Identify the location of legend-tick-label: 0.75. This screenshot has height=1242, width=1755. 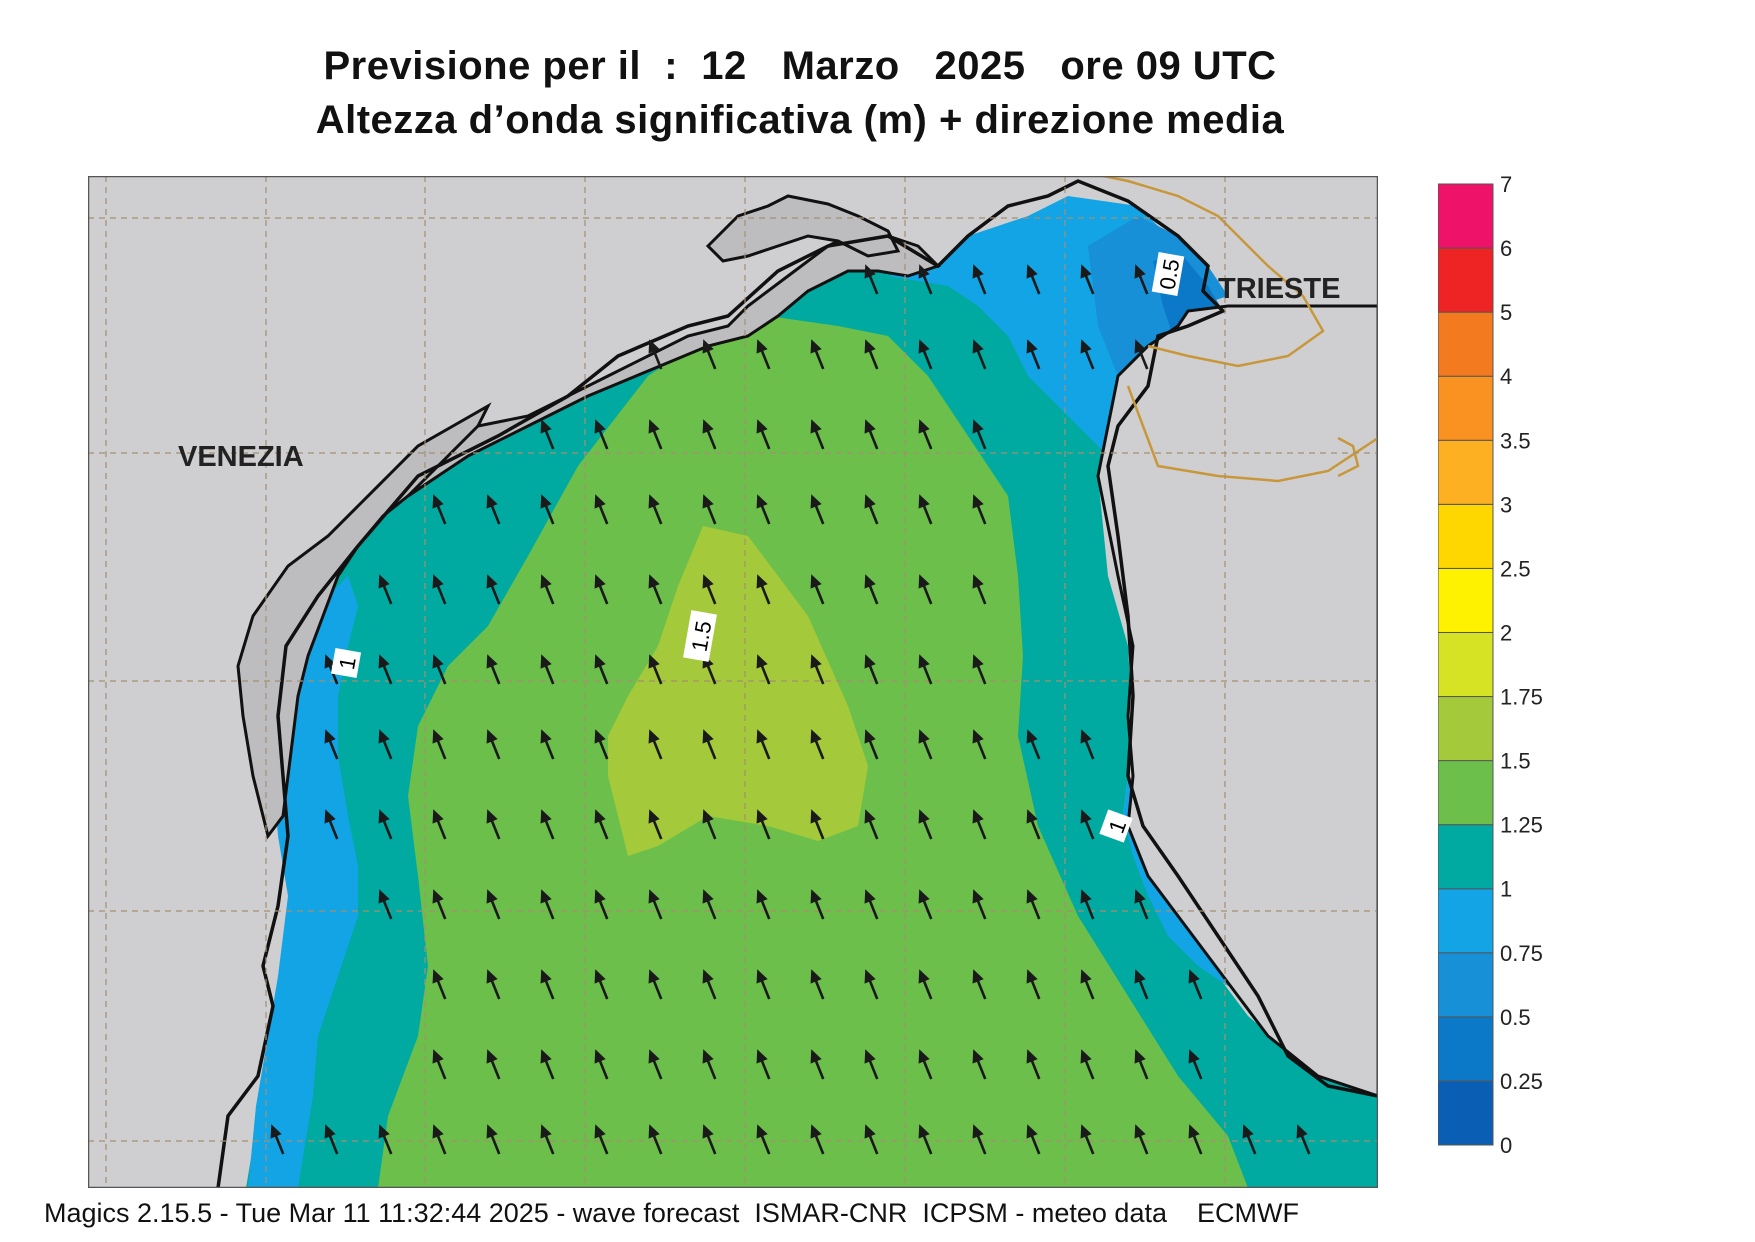
(1521, 953).